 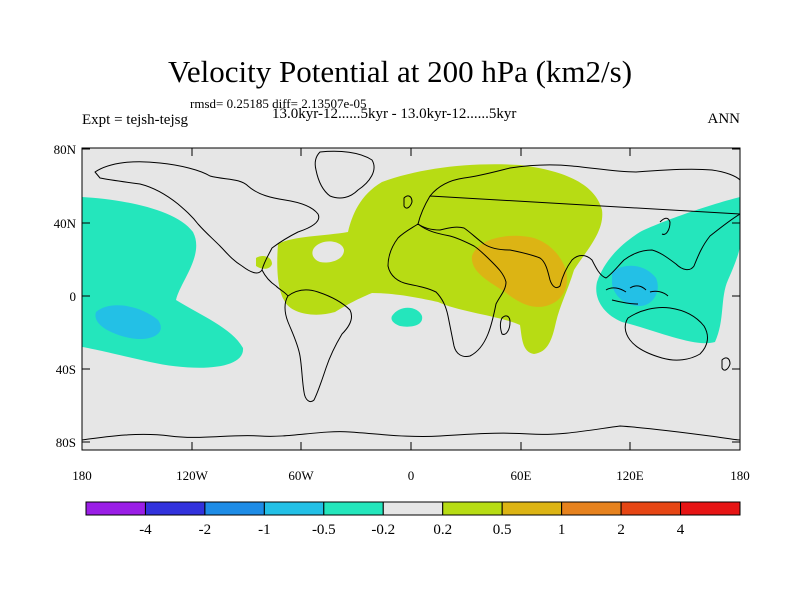 What do you see at coordinates (666, 334) in the screenshot?
I see `coast-australia` at bounding box center [666, 334].